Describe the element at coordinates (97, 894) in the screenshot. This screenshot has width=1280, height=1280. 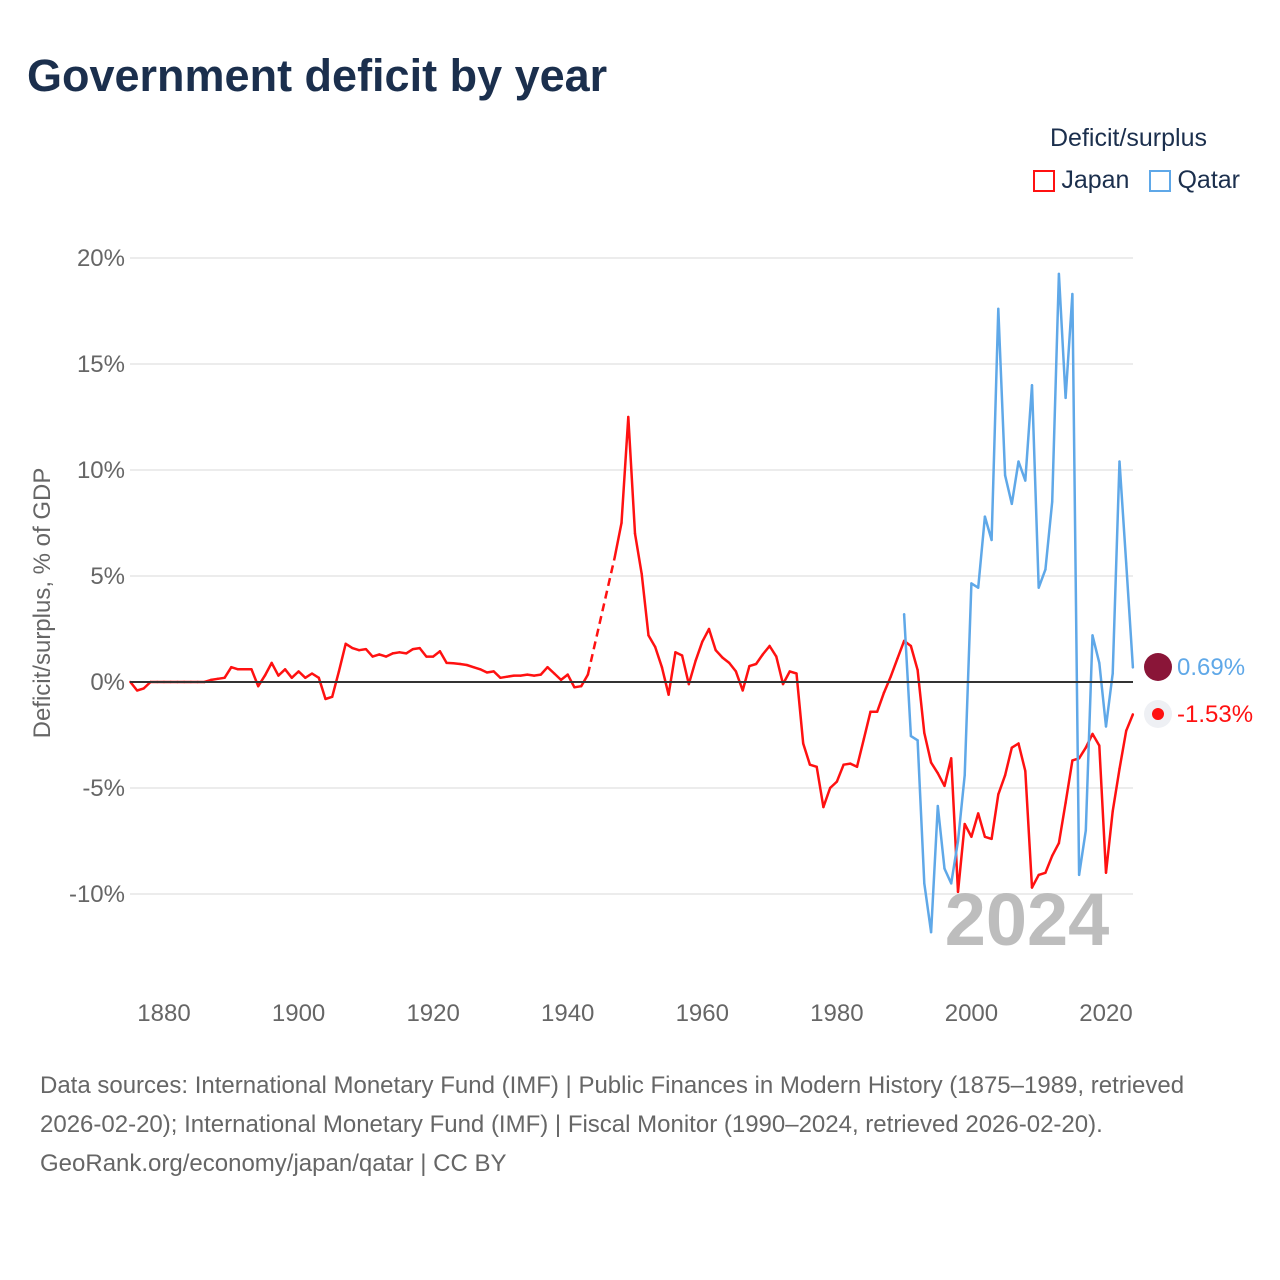
I see `y-tick-label: -10%` at that location.